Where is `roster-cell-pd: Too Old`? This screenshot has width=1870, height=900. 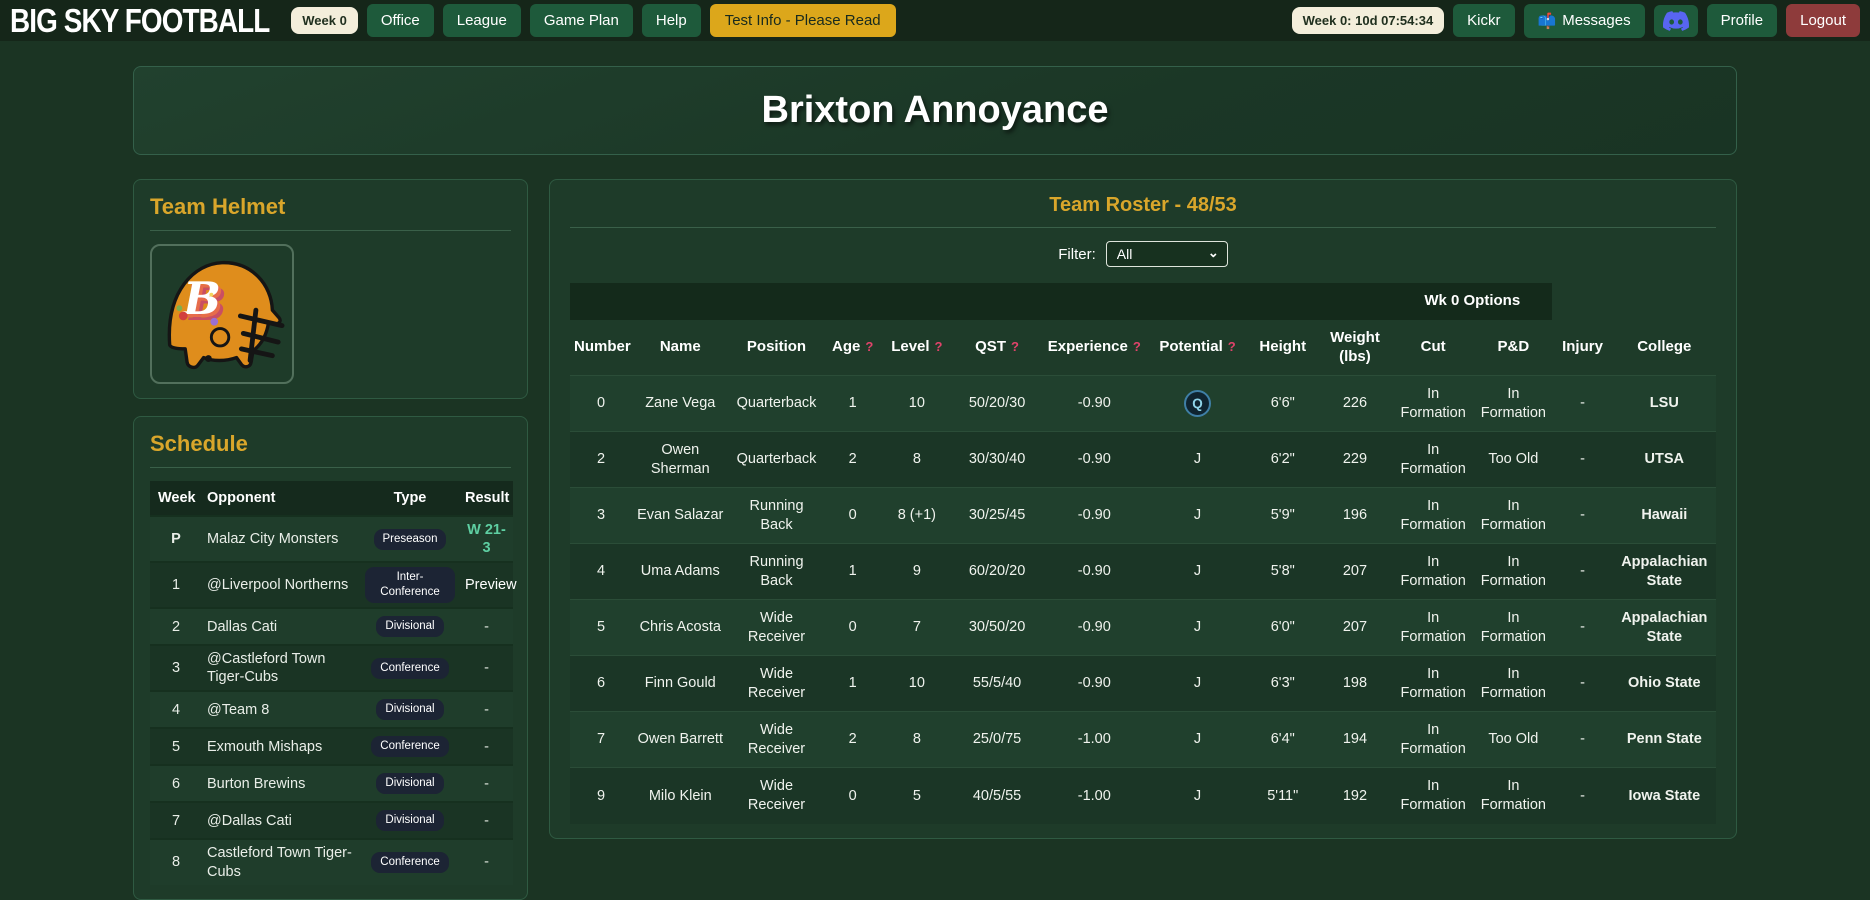 roster-cell-pd: Too Old is located at coordinates (1513, 739).